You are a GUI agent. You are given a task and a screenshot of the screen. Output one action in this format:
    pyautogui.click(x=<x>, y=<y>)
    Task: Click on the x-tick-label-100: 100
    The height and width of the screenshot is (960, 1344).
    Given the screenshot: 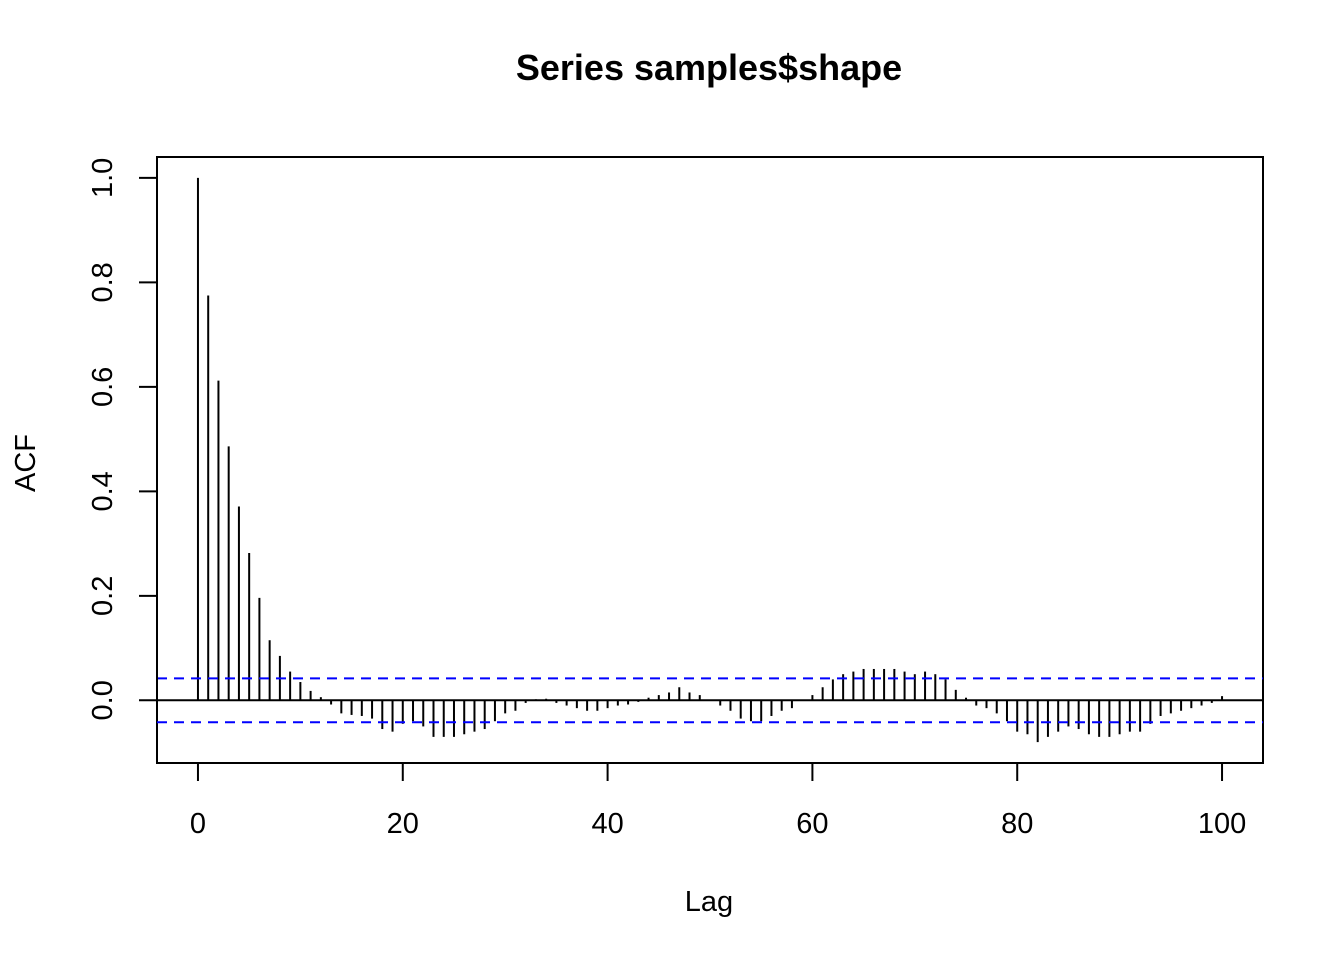 What is the action you would take?
    pyautogui.click(x=1222, y=824)
    